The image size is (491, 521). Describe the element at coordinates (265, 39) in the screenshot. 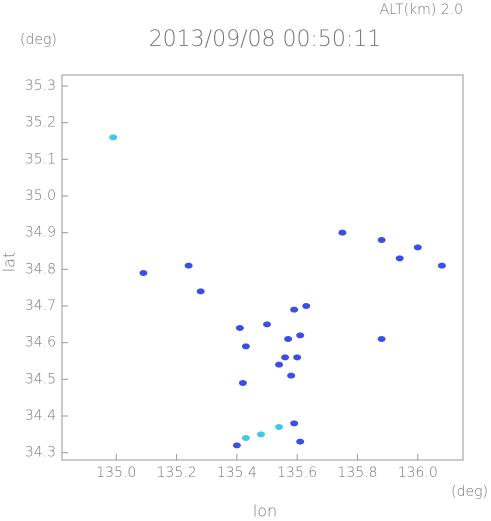

I see `chart-title: 2013/09/08 00:50:11` at that location.